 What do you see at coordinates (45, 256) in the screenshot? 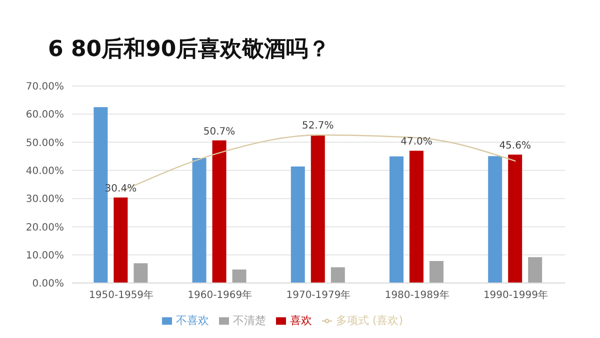
I see `y-tick-label: 10.00%` at bounding box center [45, 256].